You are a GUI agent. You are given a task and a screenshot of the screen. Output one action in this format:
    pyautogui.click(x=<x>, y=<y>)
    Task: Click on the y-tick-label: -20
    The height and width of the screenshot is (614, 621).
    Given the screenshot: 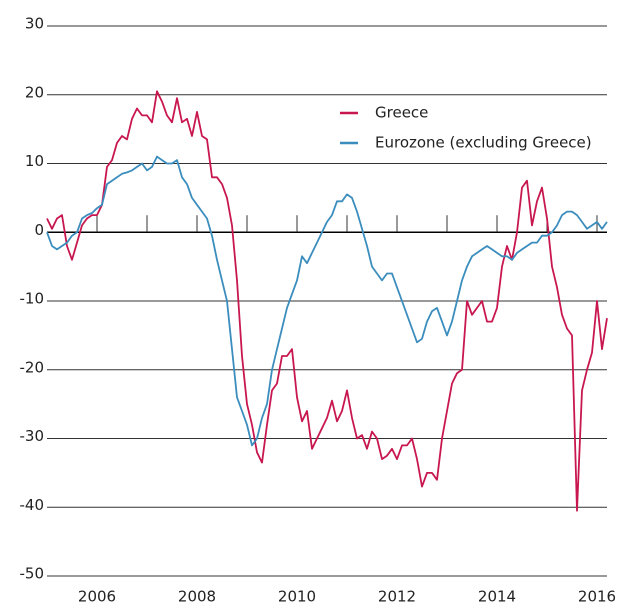 What is the action you would take?
    pyautogui.click(x=32, y=367)
    